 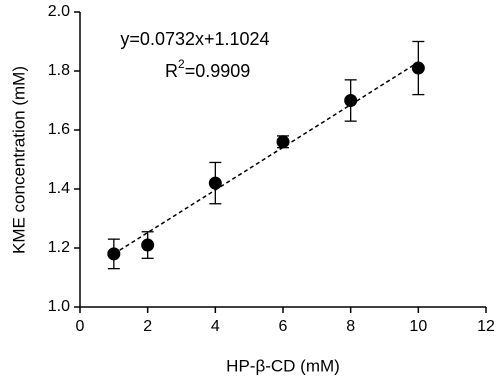 What do you see at coordinates (350, 326) in the screenshot?
I see `x-tick-label: 8` at bounding box center [350, 326].